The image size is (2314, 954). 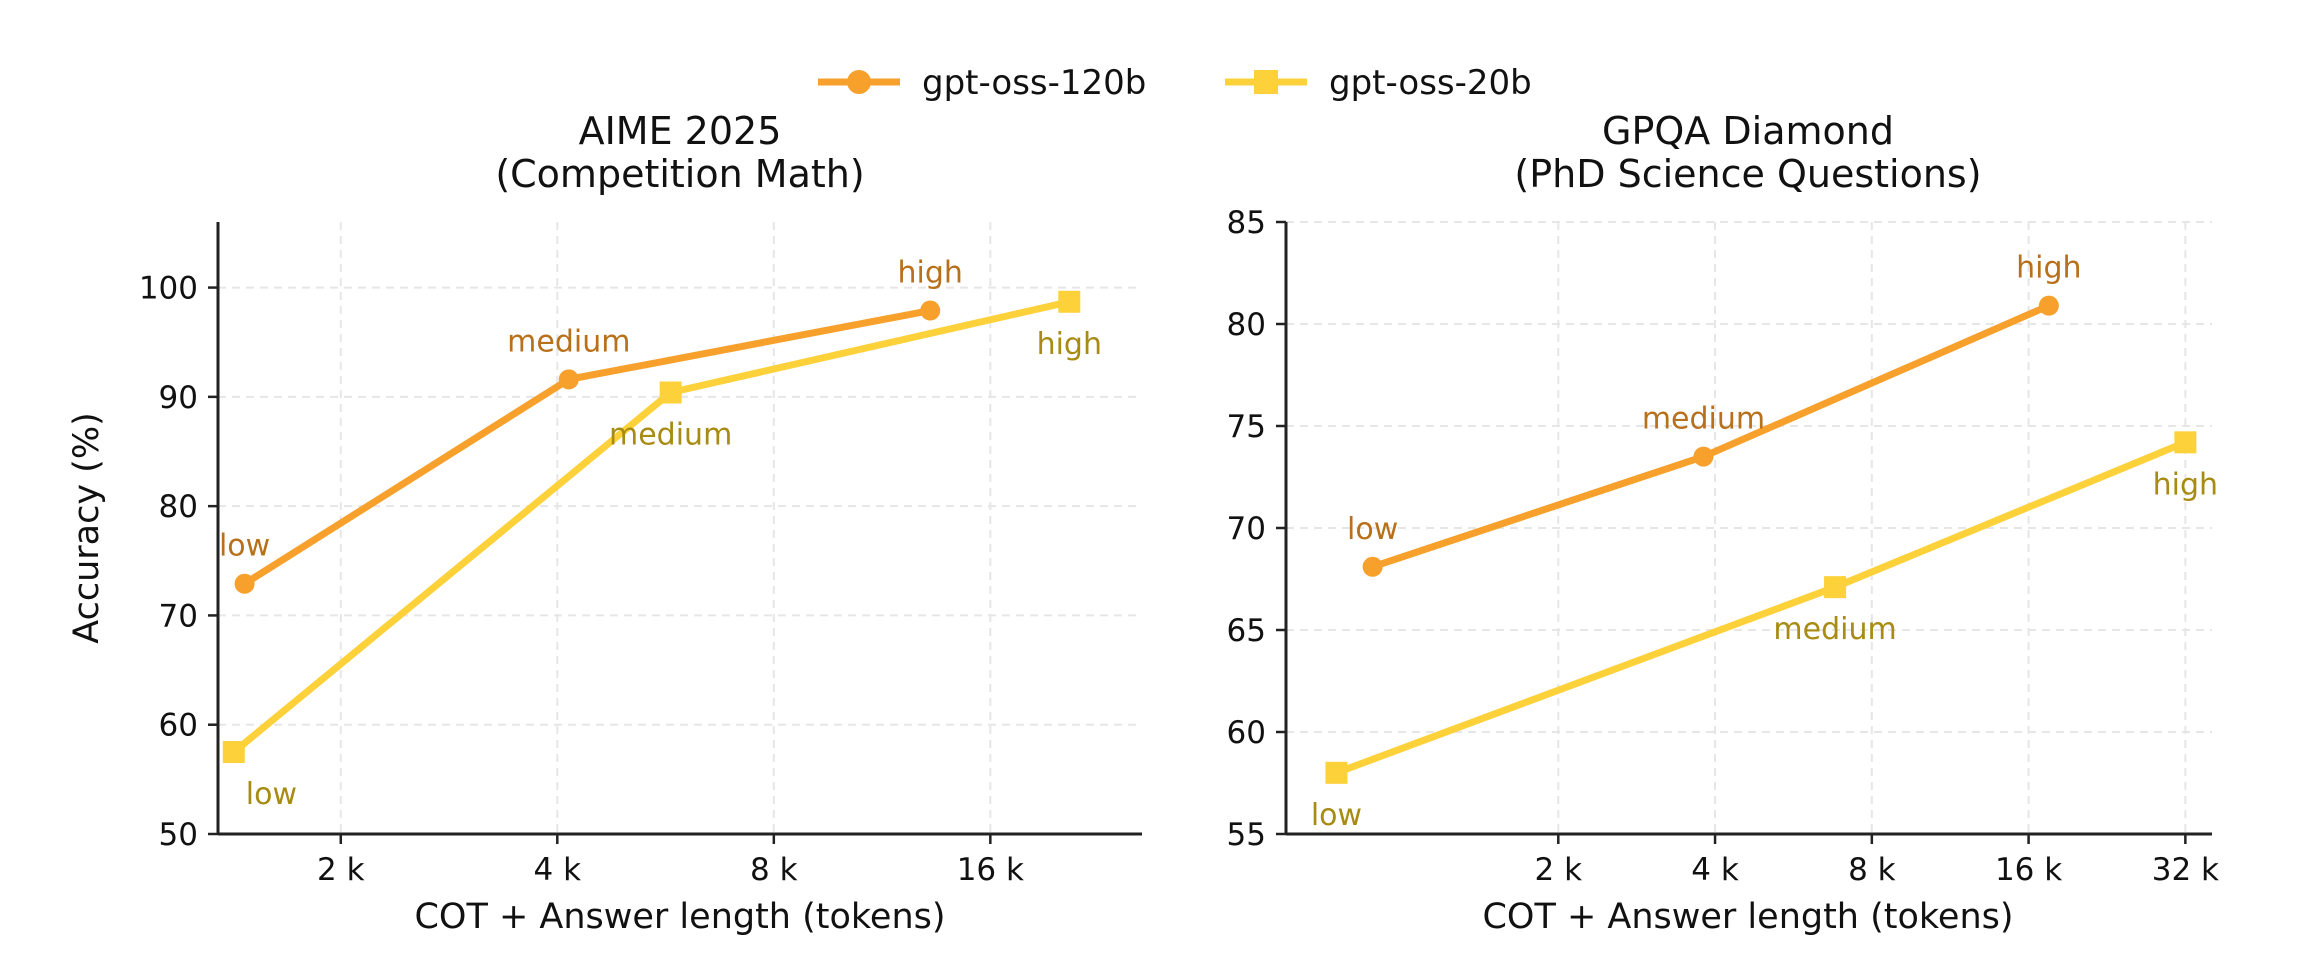 What do you see at coordinates (1336, 815) in the screenshot?
I see `gpqa-point-label-20b: low` at bounding box center [1336, 815].